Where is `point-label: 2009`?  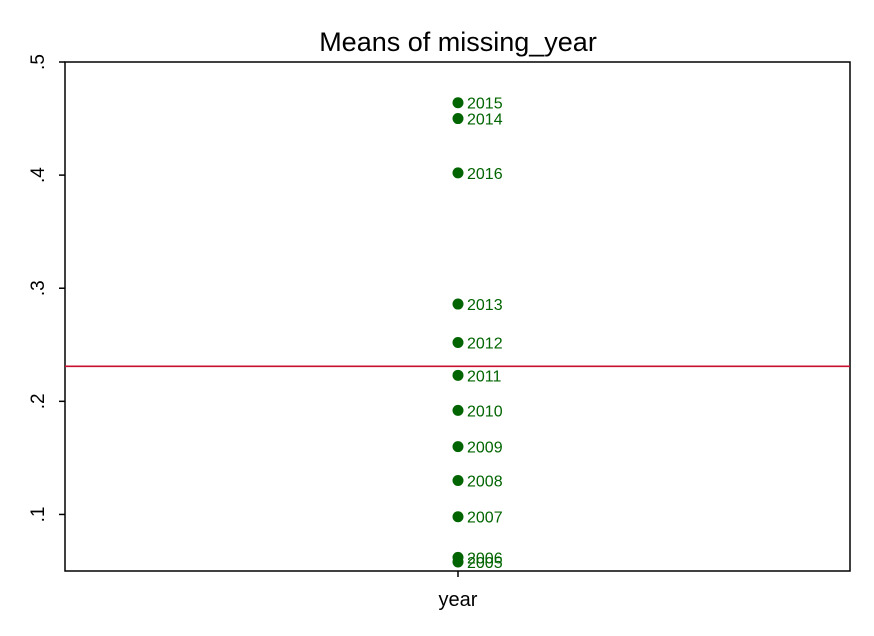
point-label: 2009 is located at coordinates (485, 448).